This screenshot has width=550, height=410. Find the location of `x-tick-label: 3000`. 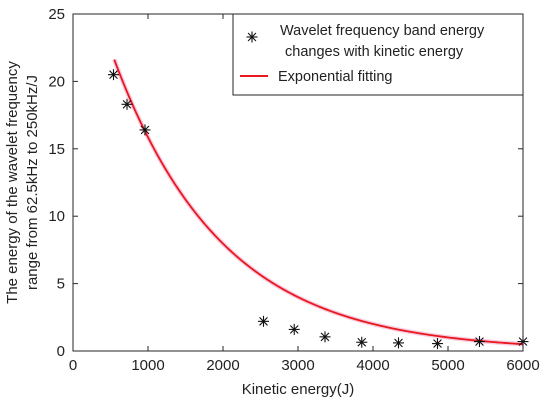

x-tick-label: 3000 is located at coordinates (297, 365).